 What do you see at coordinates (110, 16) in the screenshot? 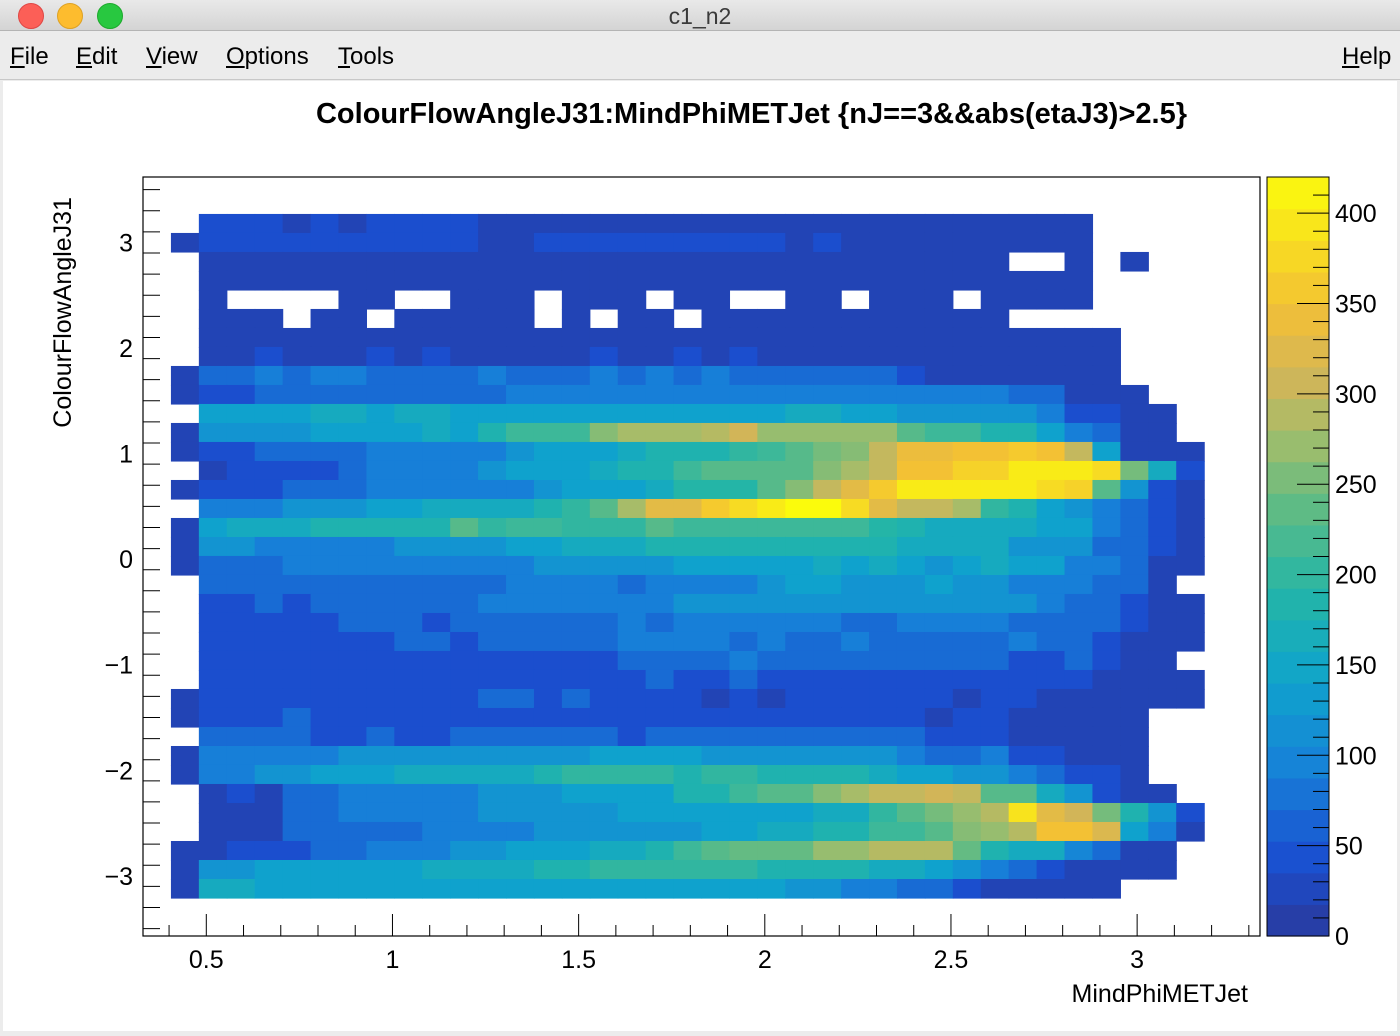
I see `maximize-window-button` at bounding box center [110, 16].